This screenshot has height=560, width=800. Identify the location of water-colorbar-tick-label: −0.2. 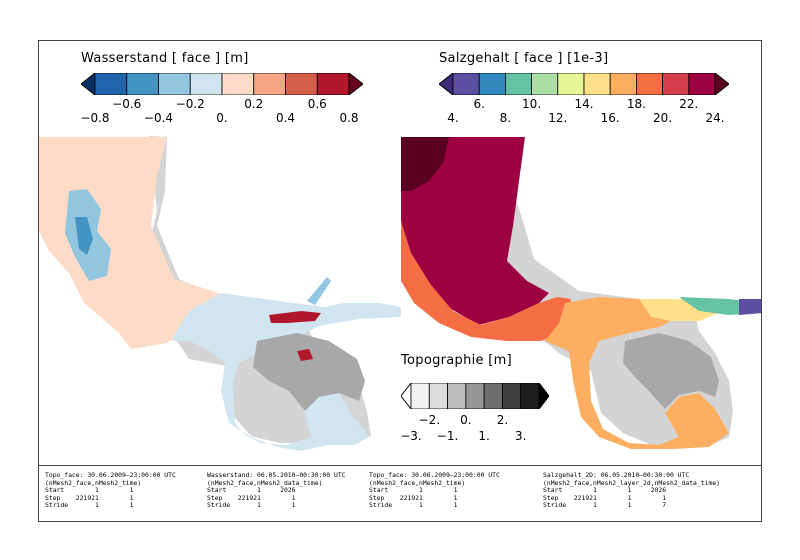
(190, 104).